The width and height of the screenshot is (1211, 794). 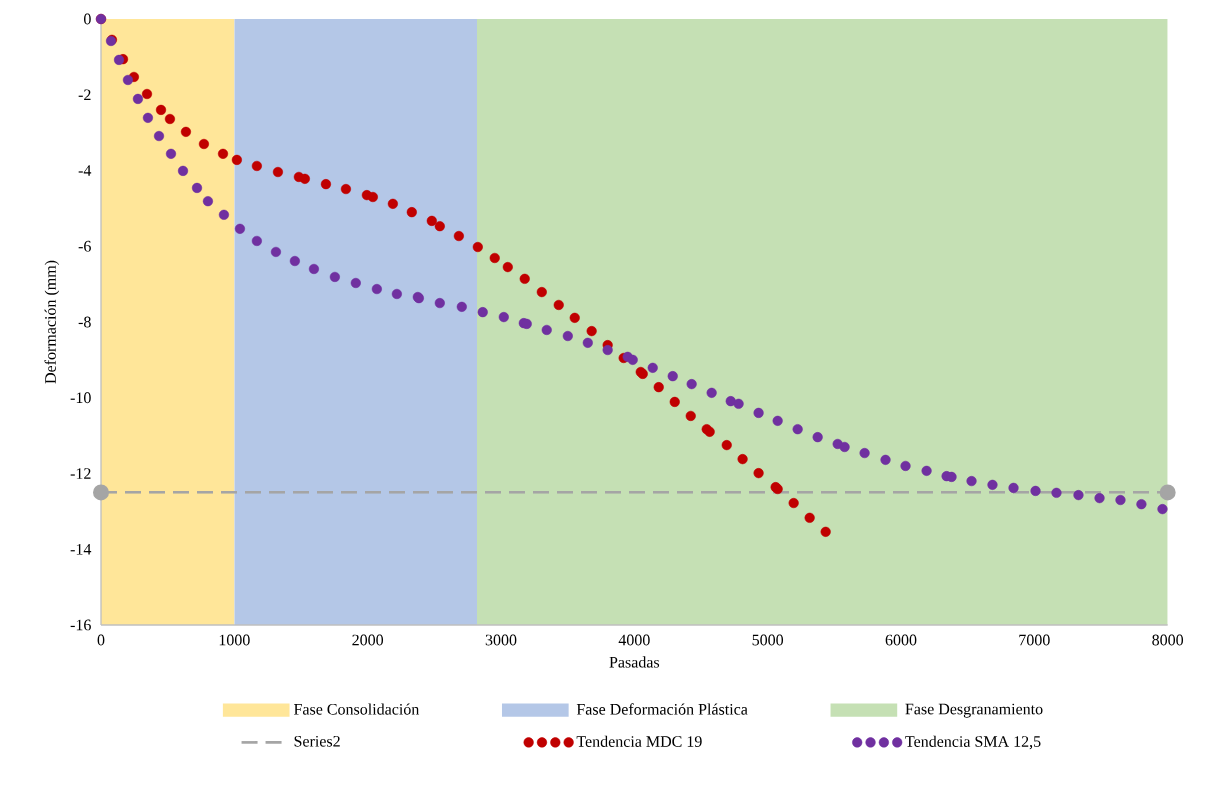 I want to click on y-tick-label: -6, so click(x=84, y=246).